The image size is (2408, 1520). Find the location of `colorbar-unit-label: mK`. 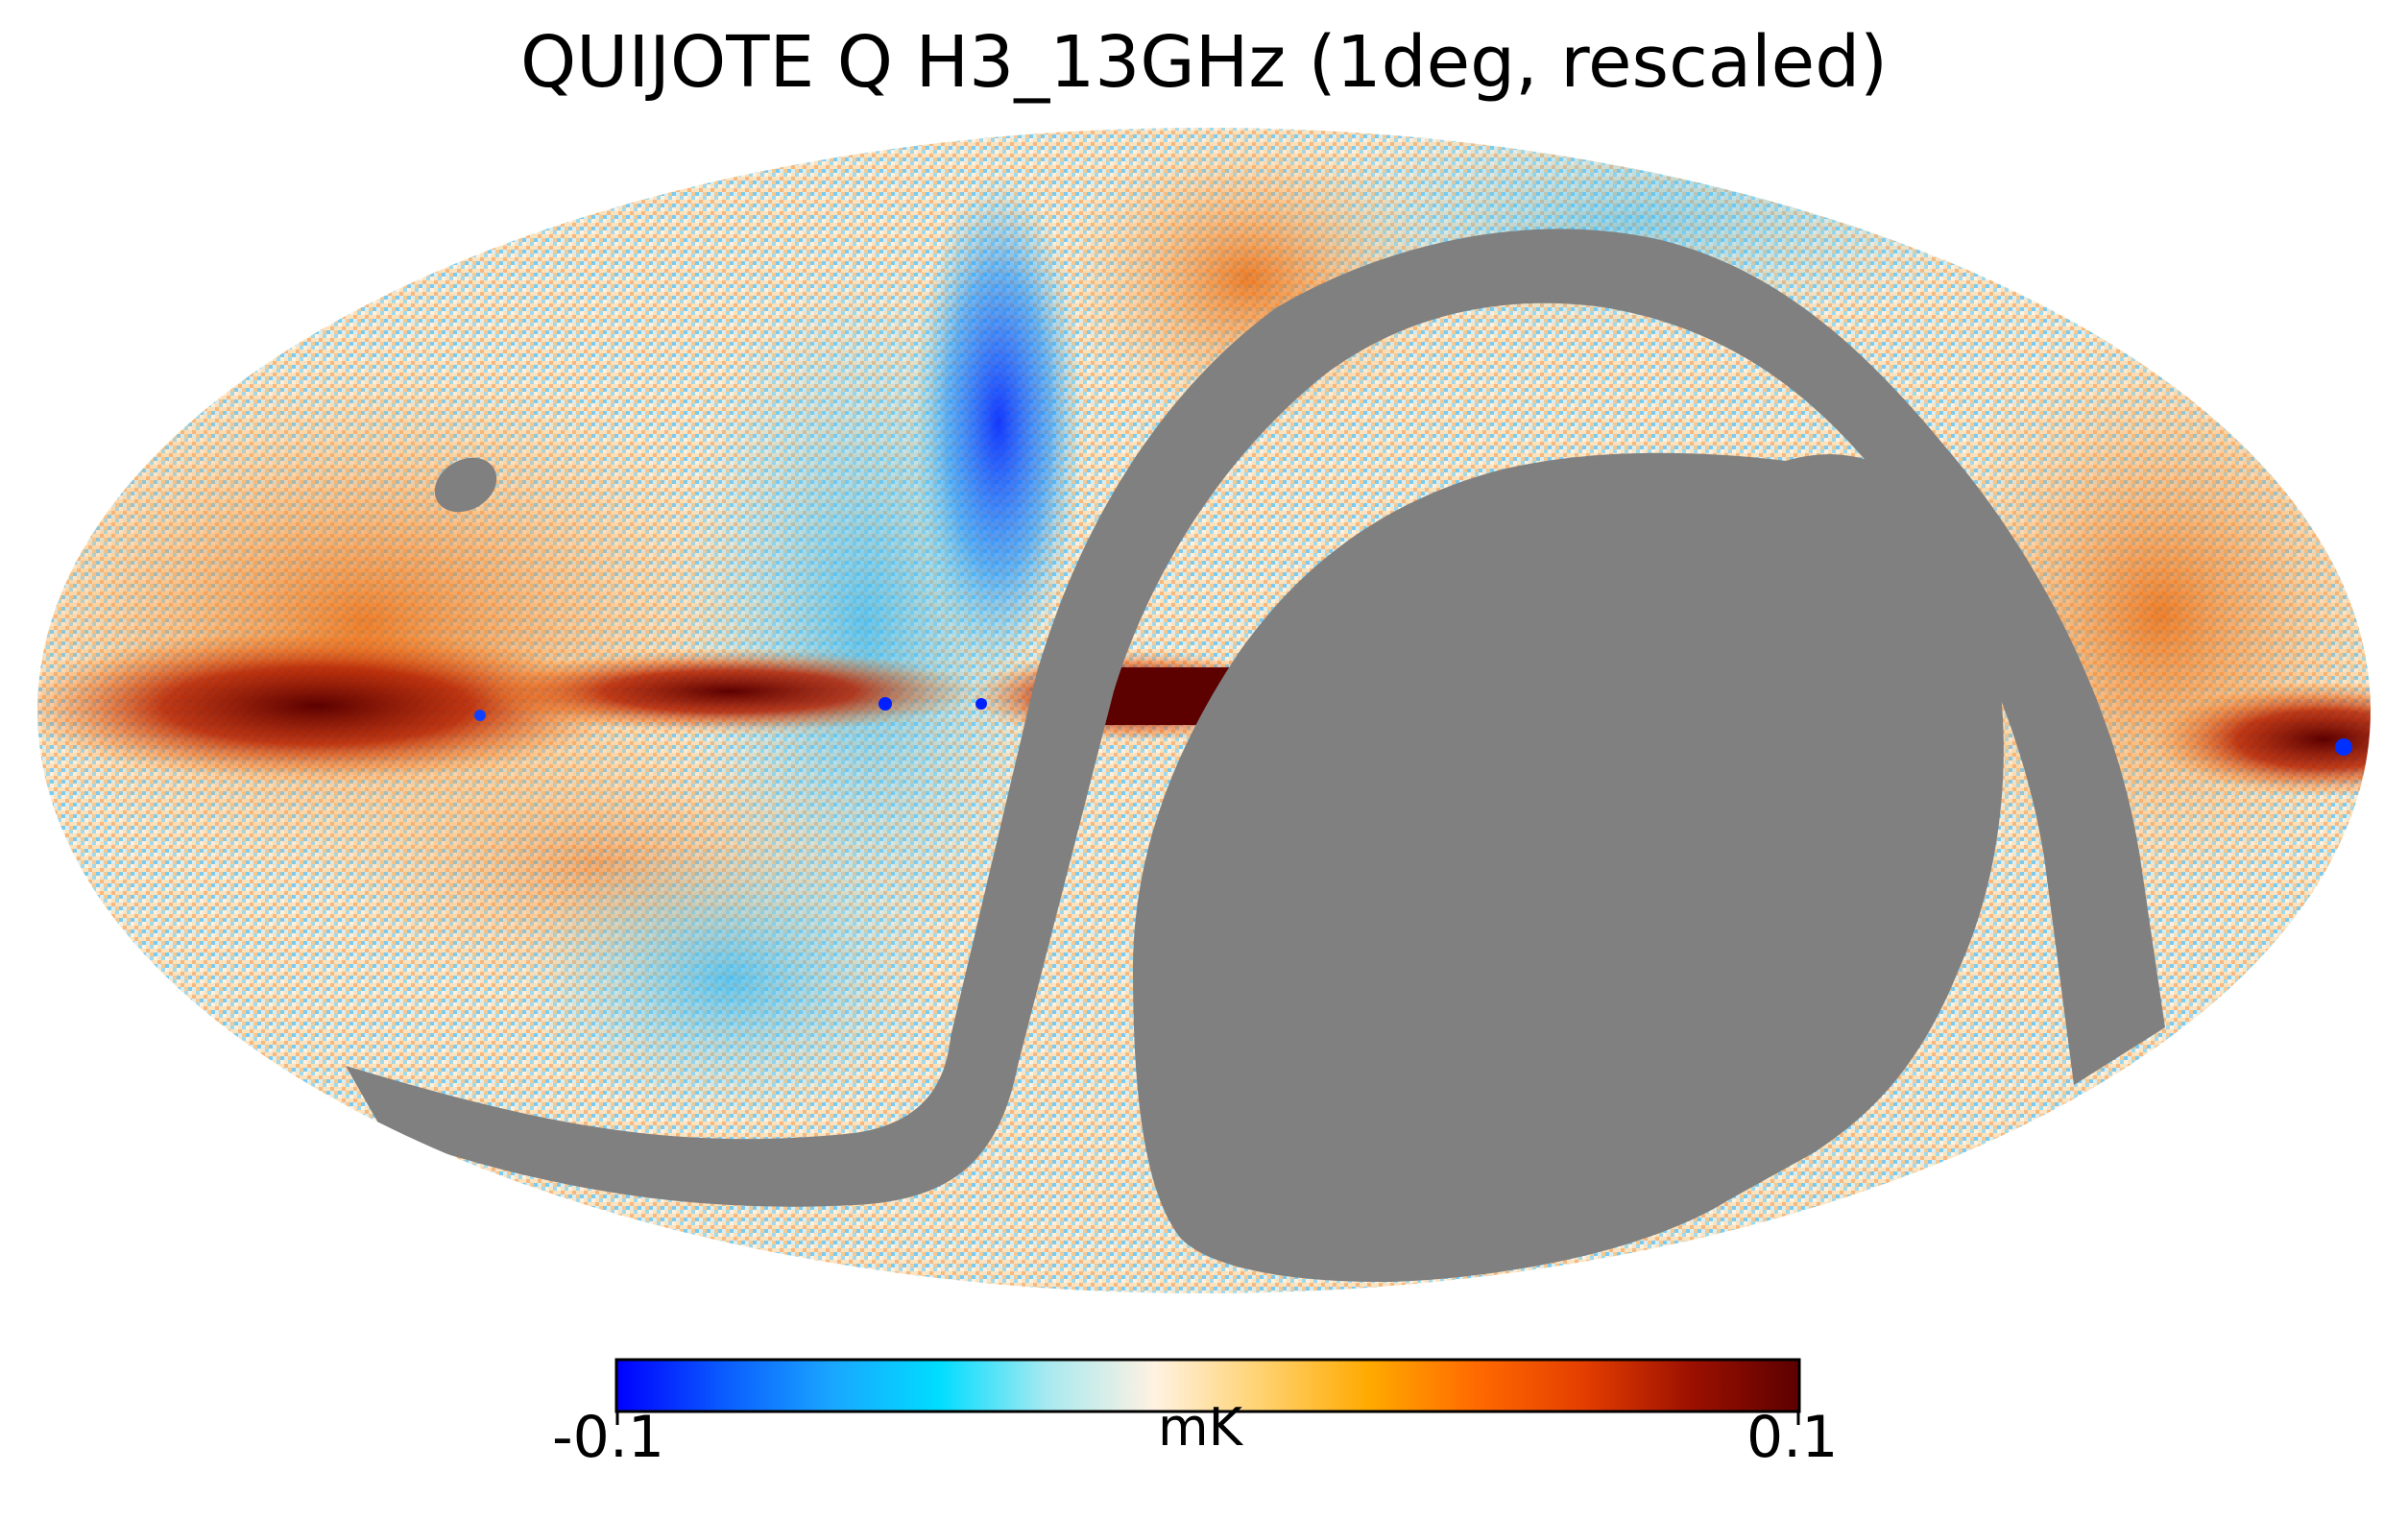

colorbar-unit-label: mK is located at coordinates (1200, 1427).